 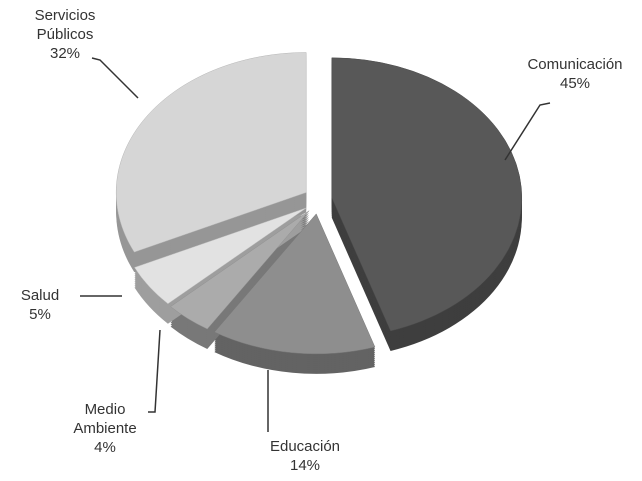 What do you see at coordinates (40, 314) in the screenshot?
I see `value-label: 5%` at bounding box center [40, 314].